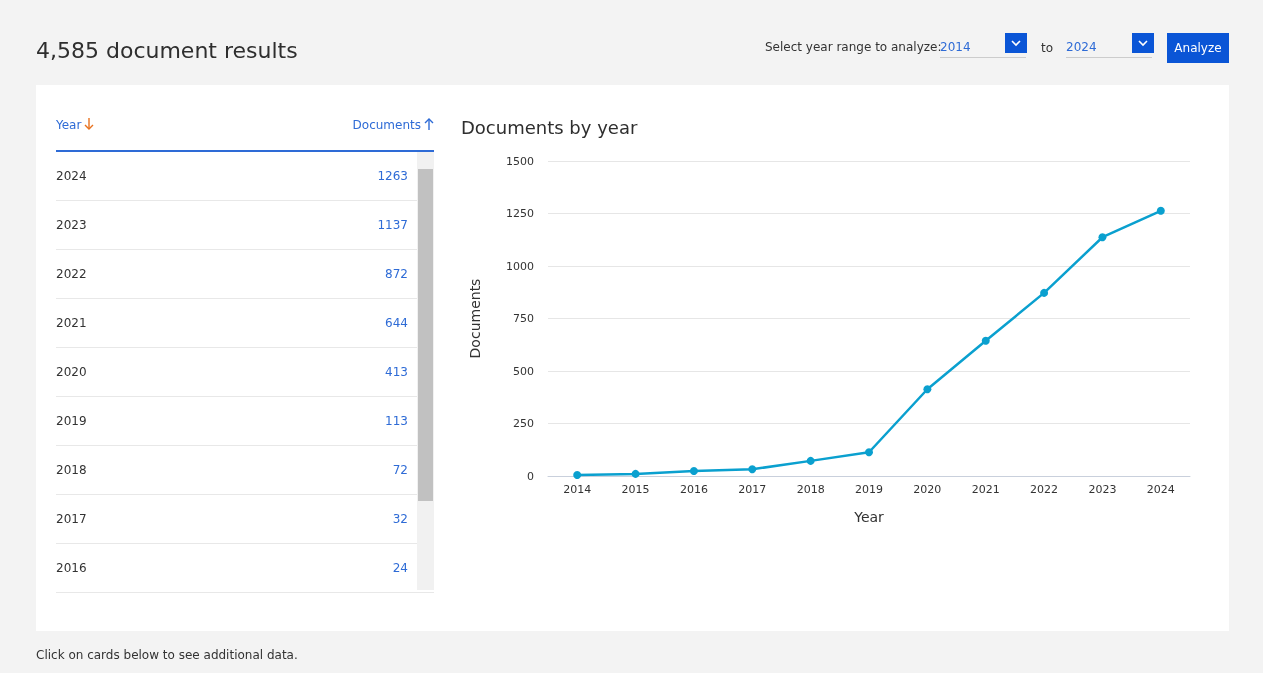 The width and height of the screenshot is (1263, 673). I want to click on y-axis-title: Documents, so click(475, 318).